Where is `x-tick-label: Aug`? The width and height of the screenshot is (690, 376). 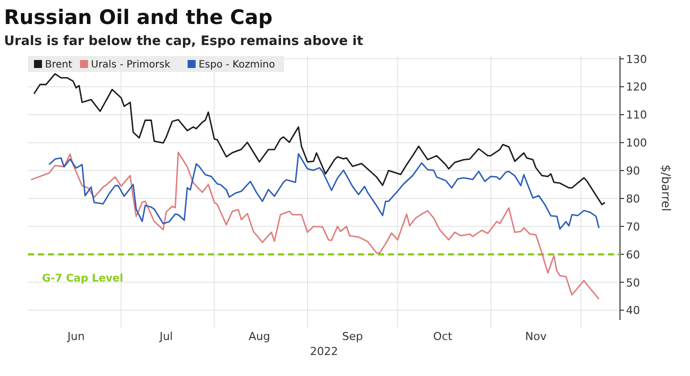
x-tick-label: Aug is located at coordinates (259, 336).